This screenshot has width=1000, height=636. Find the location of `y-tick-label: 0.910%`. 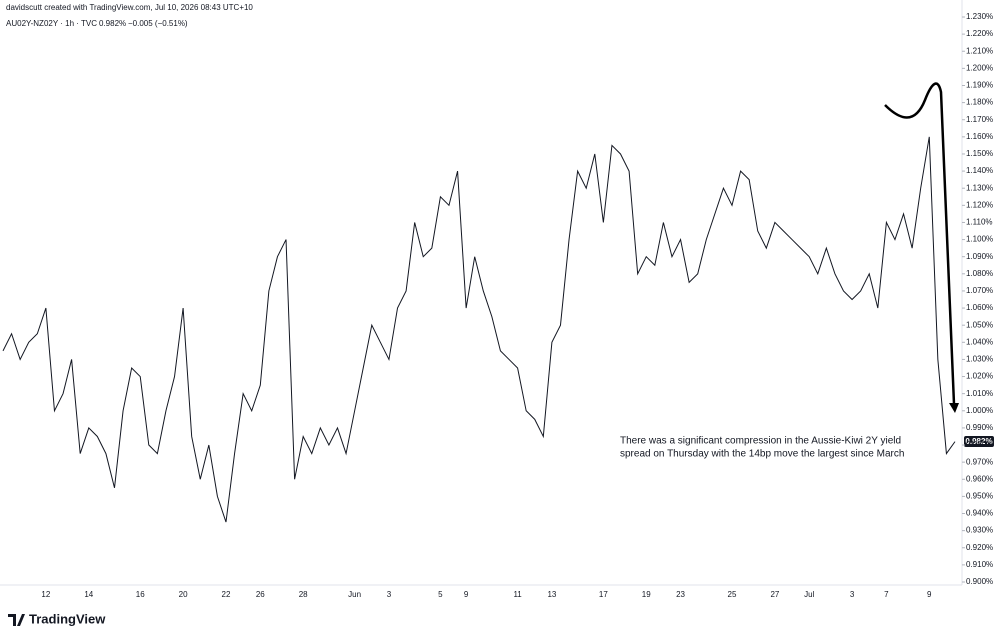

y-tick-label: 0.910% is located at coordinates (979, 564).